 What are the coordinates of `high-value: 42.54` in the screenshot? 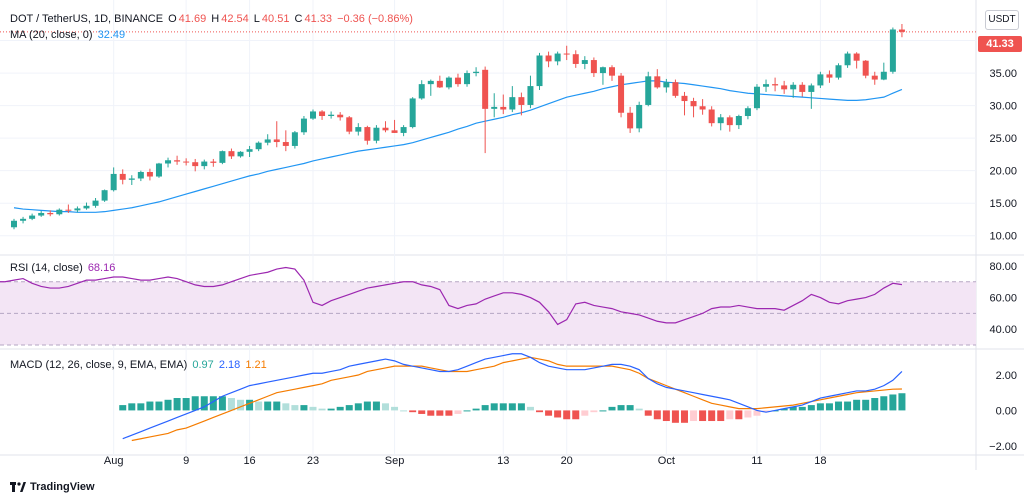 It's located at (235, 19).